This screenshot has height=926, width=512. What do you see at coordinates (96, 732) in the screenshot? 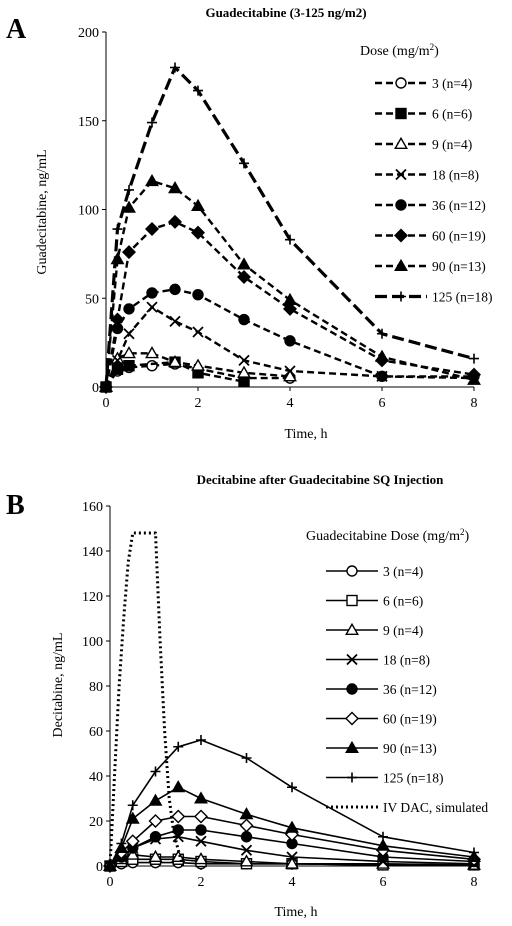
I see `y-tick-label-b: 60` at bounding box center [96, 732].